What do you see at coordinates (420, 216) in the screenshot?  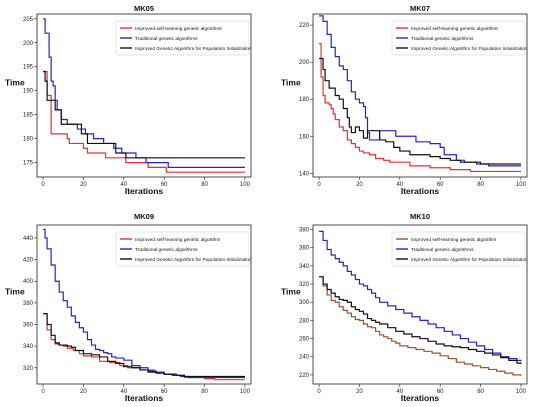 I see `chart-title: MK10` at bounding box center [420, 216].